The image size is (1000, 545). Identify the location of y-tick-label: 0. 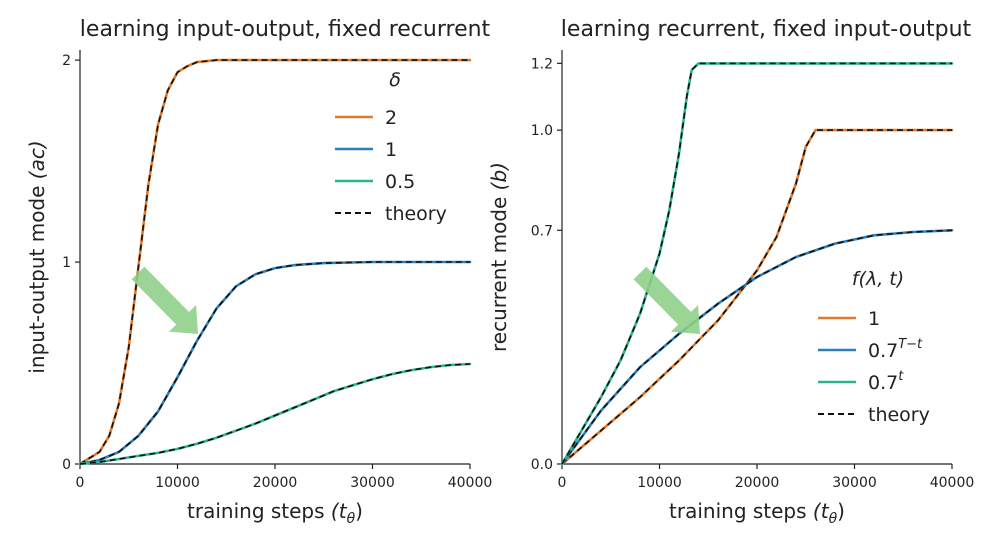
(66, 465).